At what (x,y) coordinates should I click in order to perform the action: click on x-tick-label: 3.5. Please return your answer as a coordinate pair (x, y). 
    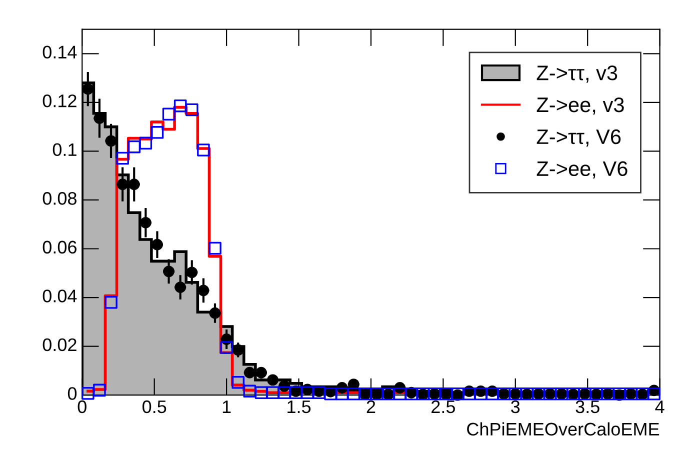
    Looking at the image, I should click on (588, 407).